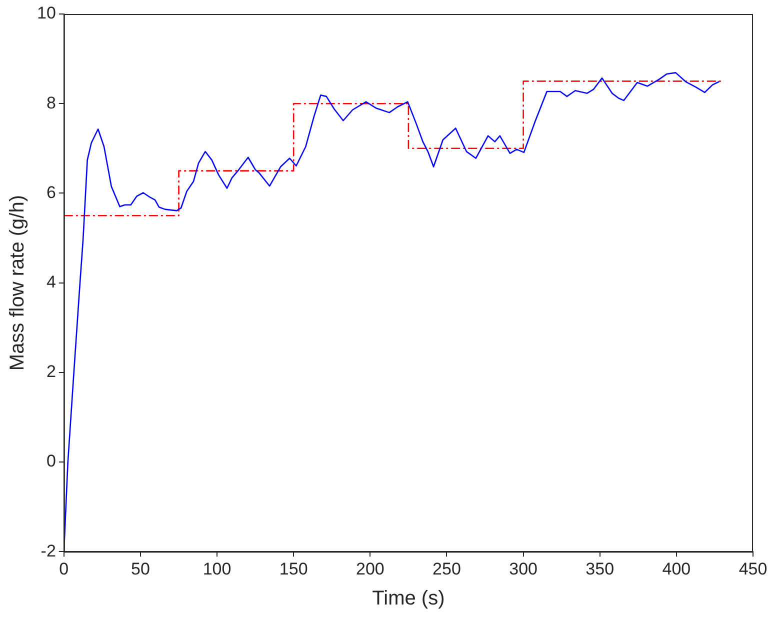 The height and width of the screenshot is (617, 773). I want to click on x-tick-label: 400, so click(676, 568).